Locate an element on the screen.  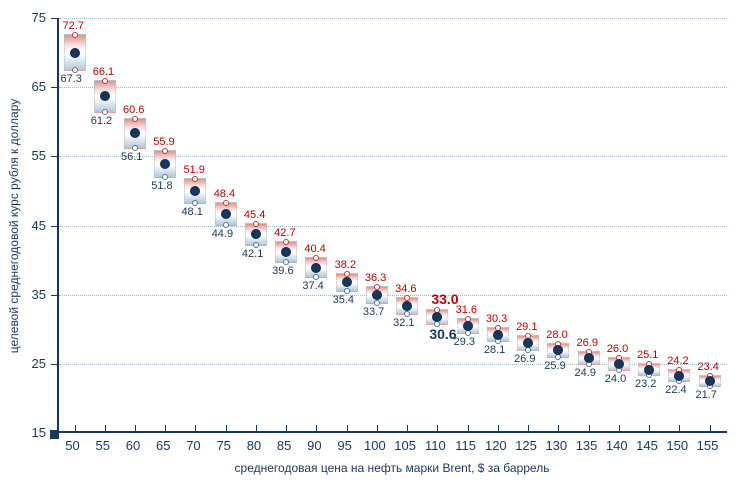
low-value-label: 29.3 is located at coordinates (464, 342).